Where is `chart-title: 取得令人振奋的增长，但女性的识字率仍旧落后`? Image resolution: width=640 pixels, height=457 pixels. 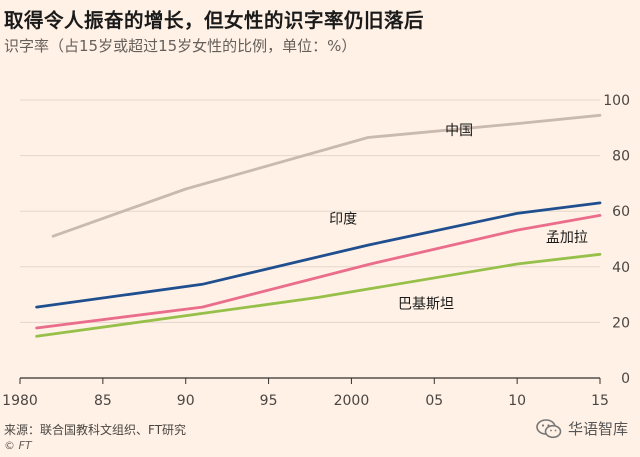 chart-title: 取得令人振奋的增长，但女性的识字率仍旧落后 is located at coordinates (214, 20).